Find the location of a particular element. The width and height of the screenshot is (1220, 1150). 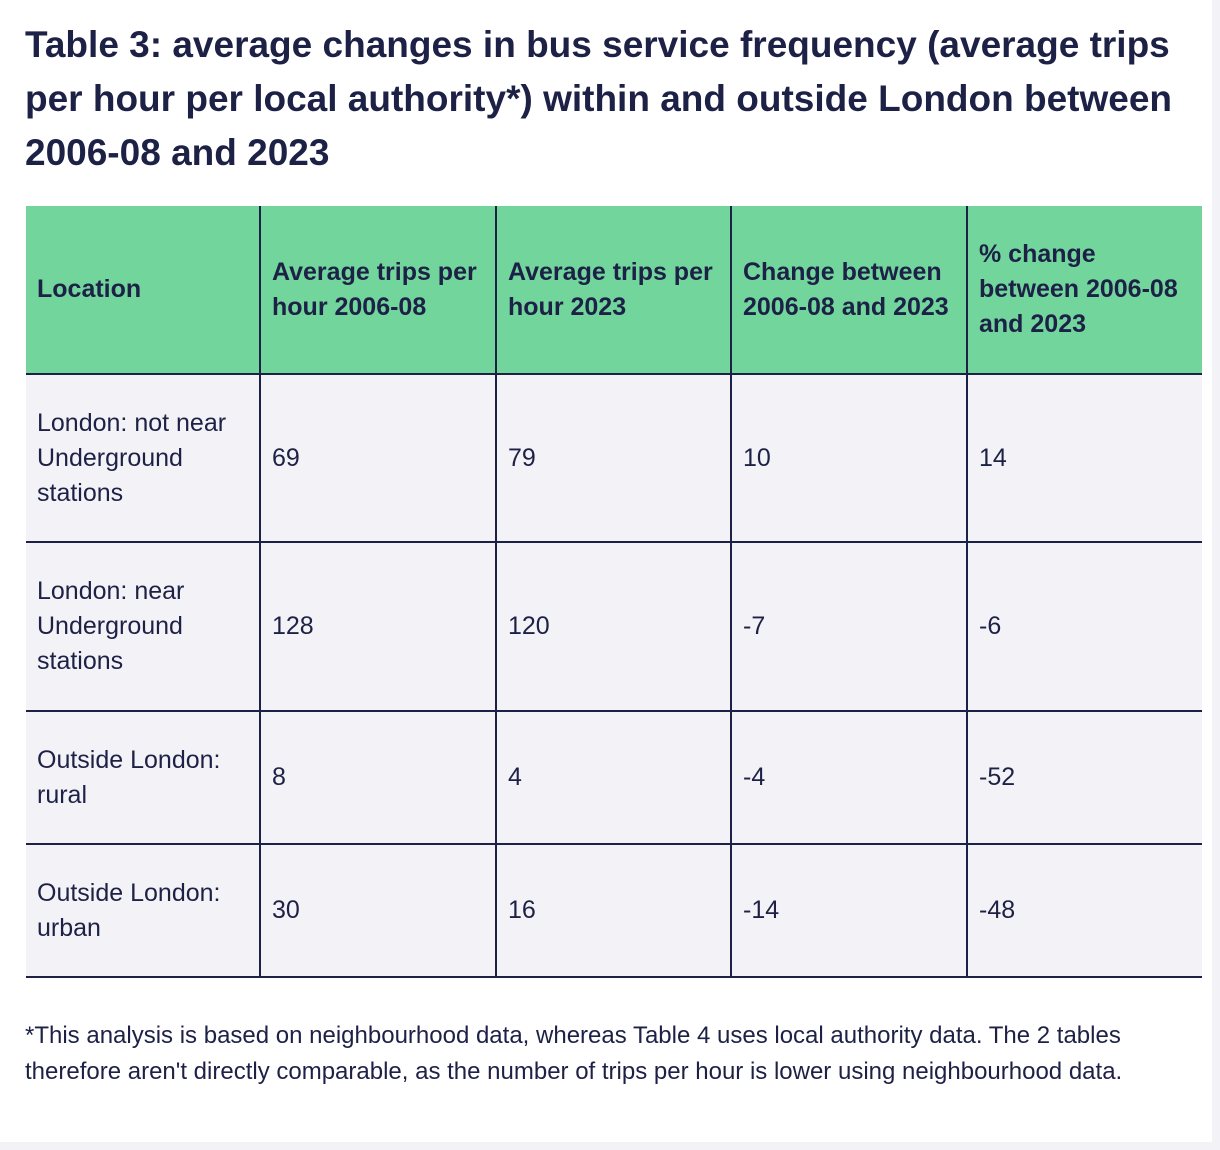

location-cell: Outside London: rural is located at coordinates (143, 778).